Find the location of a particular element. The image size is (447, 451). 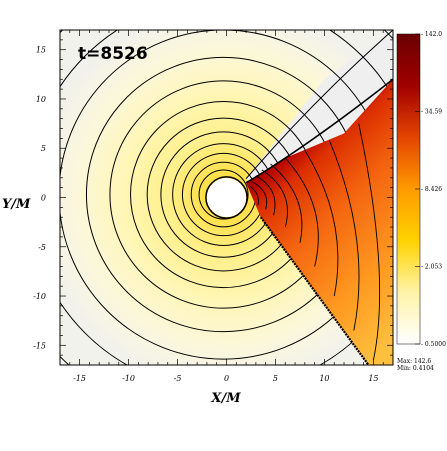

contour-ring is located at coordinates (223, 194).